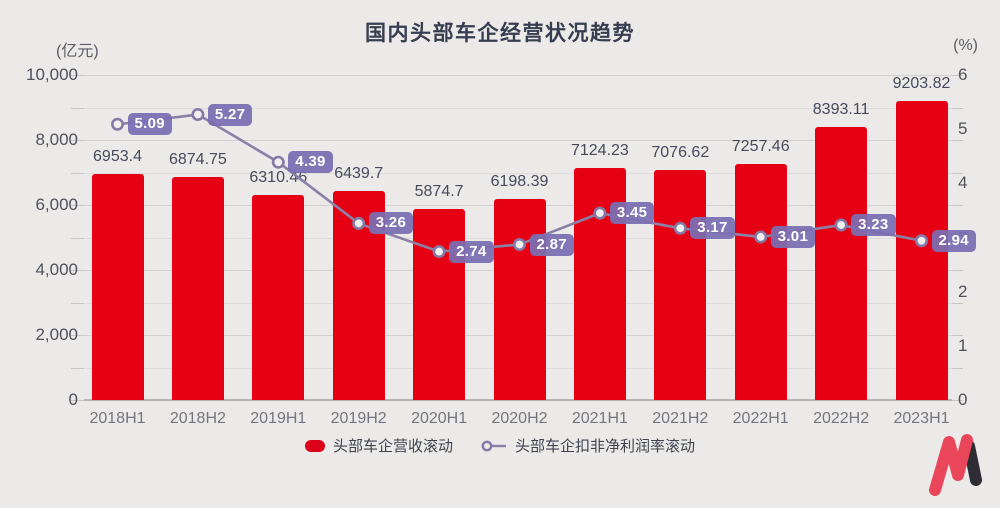 The image size is (1000, 508). What do you see at coordinates (963, 345) in the screenshot?
I see `y-axis-label-right: 1` at bounding box center [963, 345].